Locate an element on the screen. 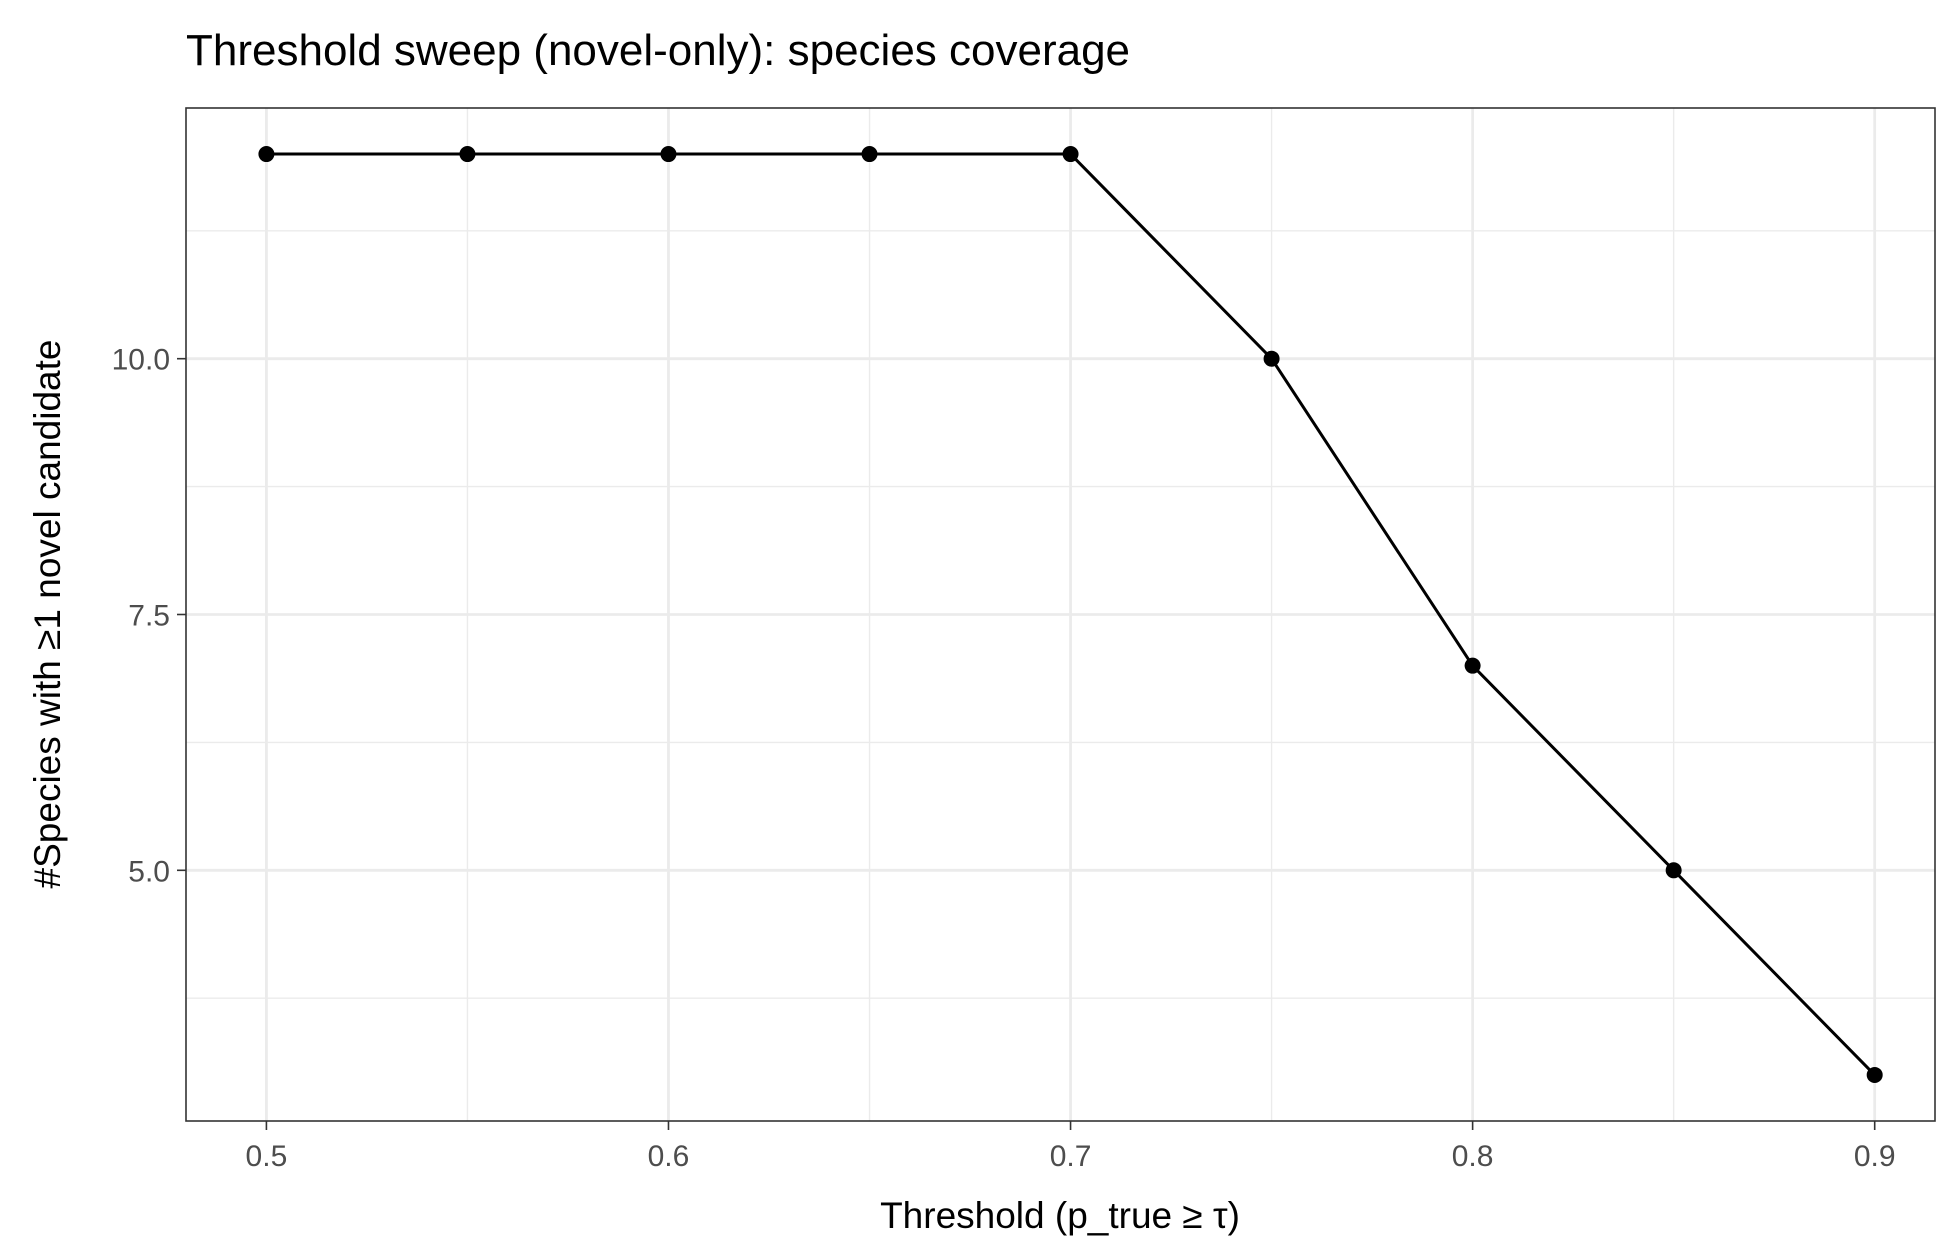 This screenshot has width=1950, height=1260. x-axis-title: Threshold (p_true ≥ τ) is located at coordinates (1060, 1215).